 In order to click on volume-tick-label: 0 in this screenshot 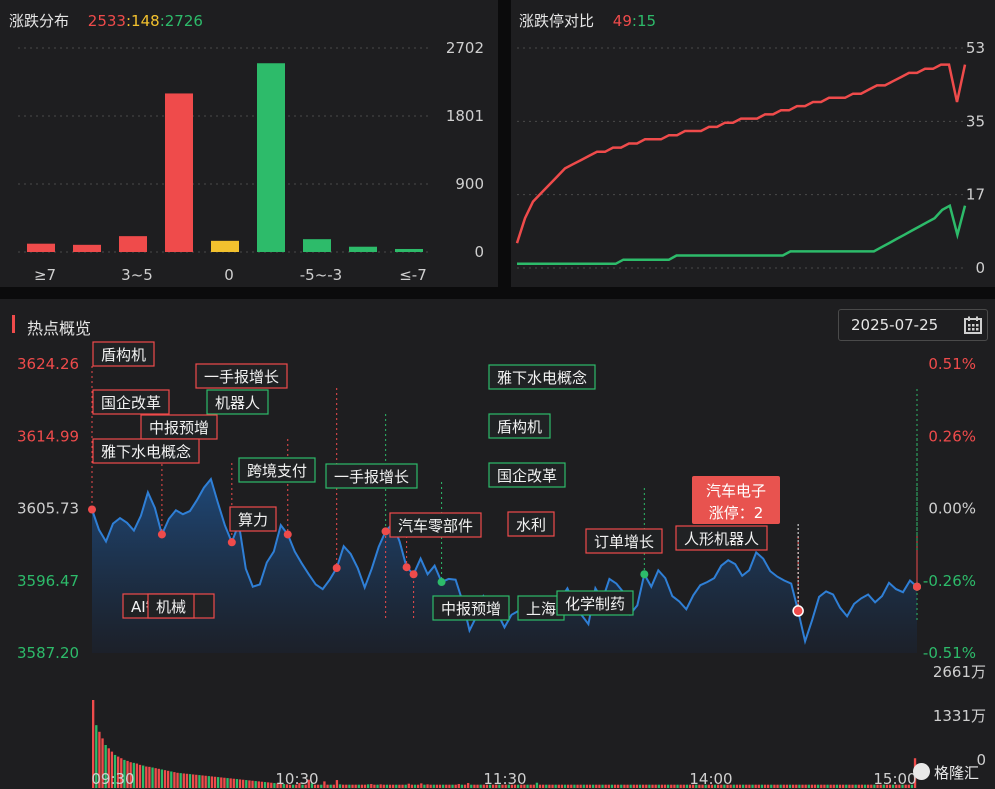, I will do `click(981, 760)`.